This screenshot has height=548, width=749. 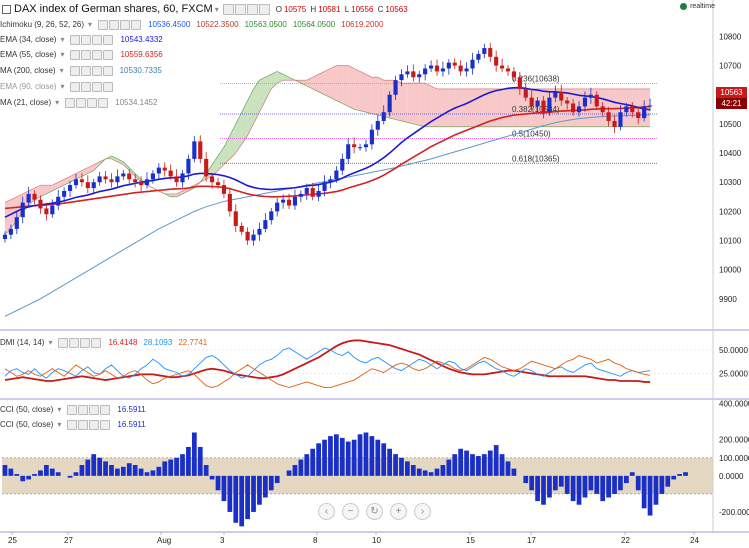 I want to click on dmi-panel, so click(x=357, y=364).